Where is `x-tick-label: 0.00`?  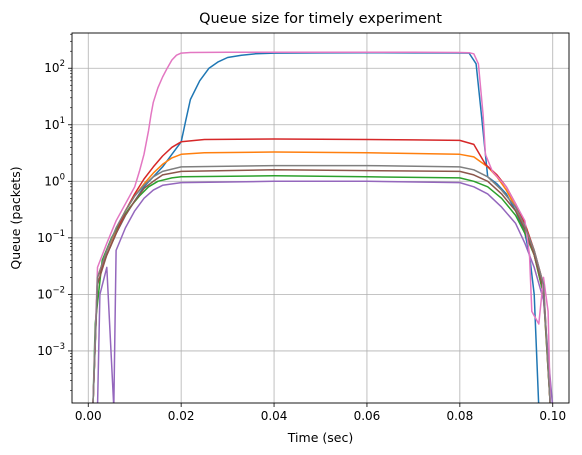 x-tick-label: 0.00 is located at coordinates (88, 416).